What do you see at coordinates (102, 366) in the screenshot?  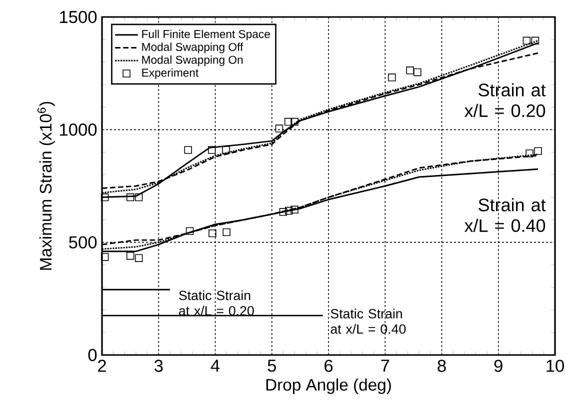 I see `x-tick-label: 2` at bounding box center [102, 366].